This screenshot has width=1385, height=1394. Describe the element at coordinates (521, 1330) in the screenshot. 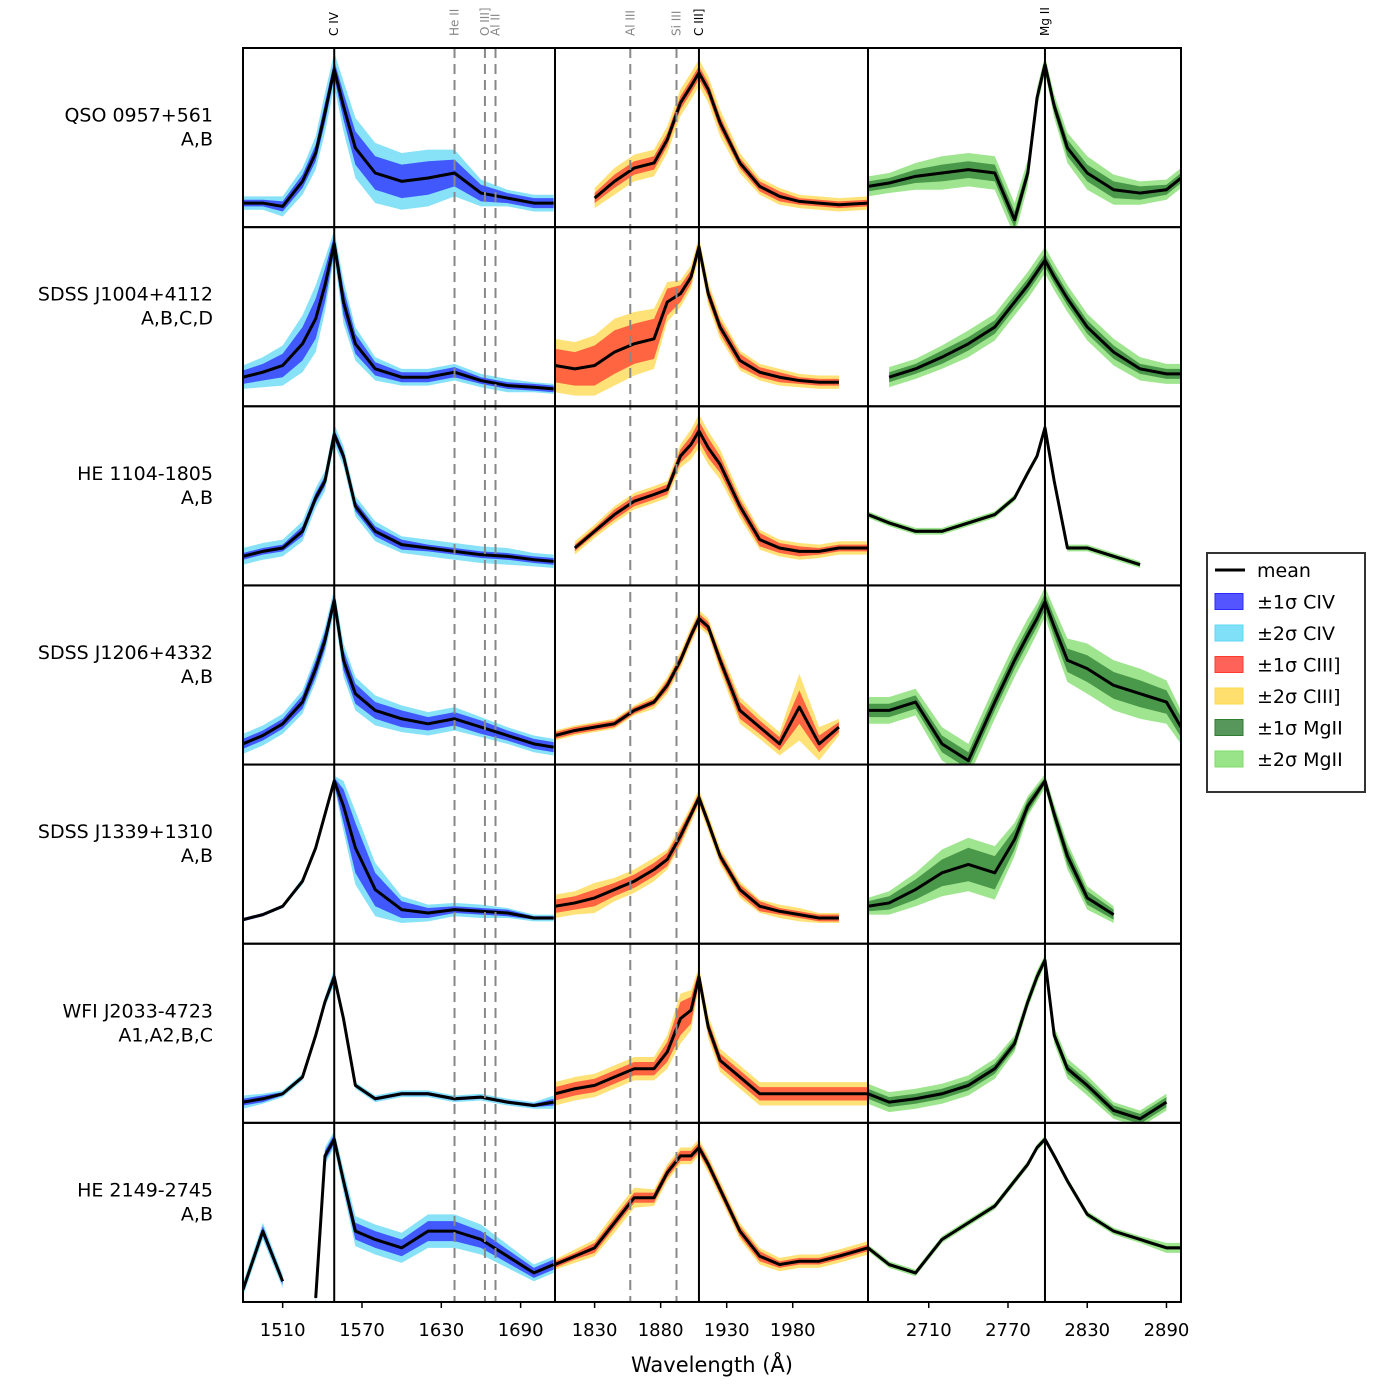

I see `x-tick-label: 1690` at that location.